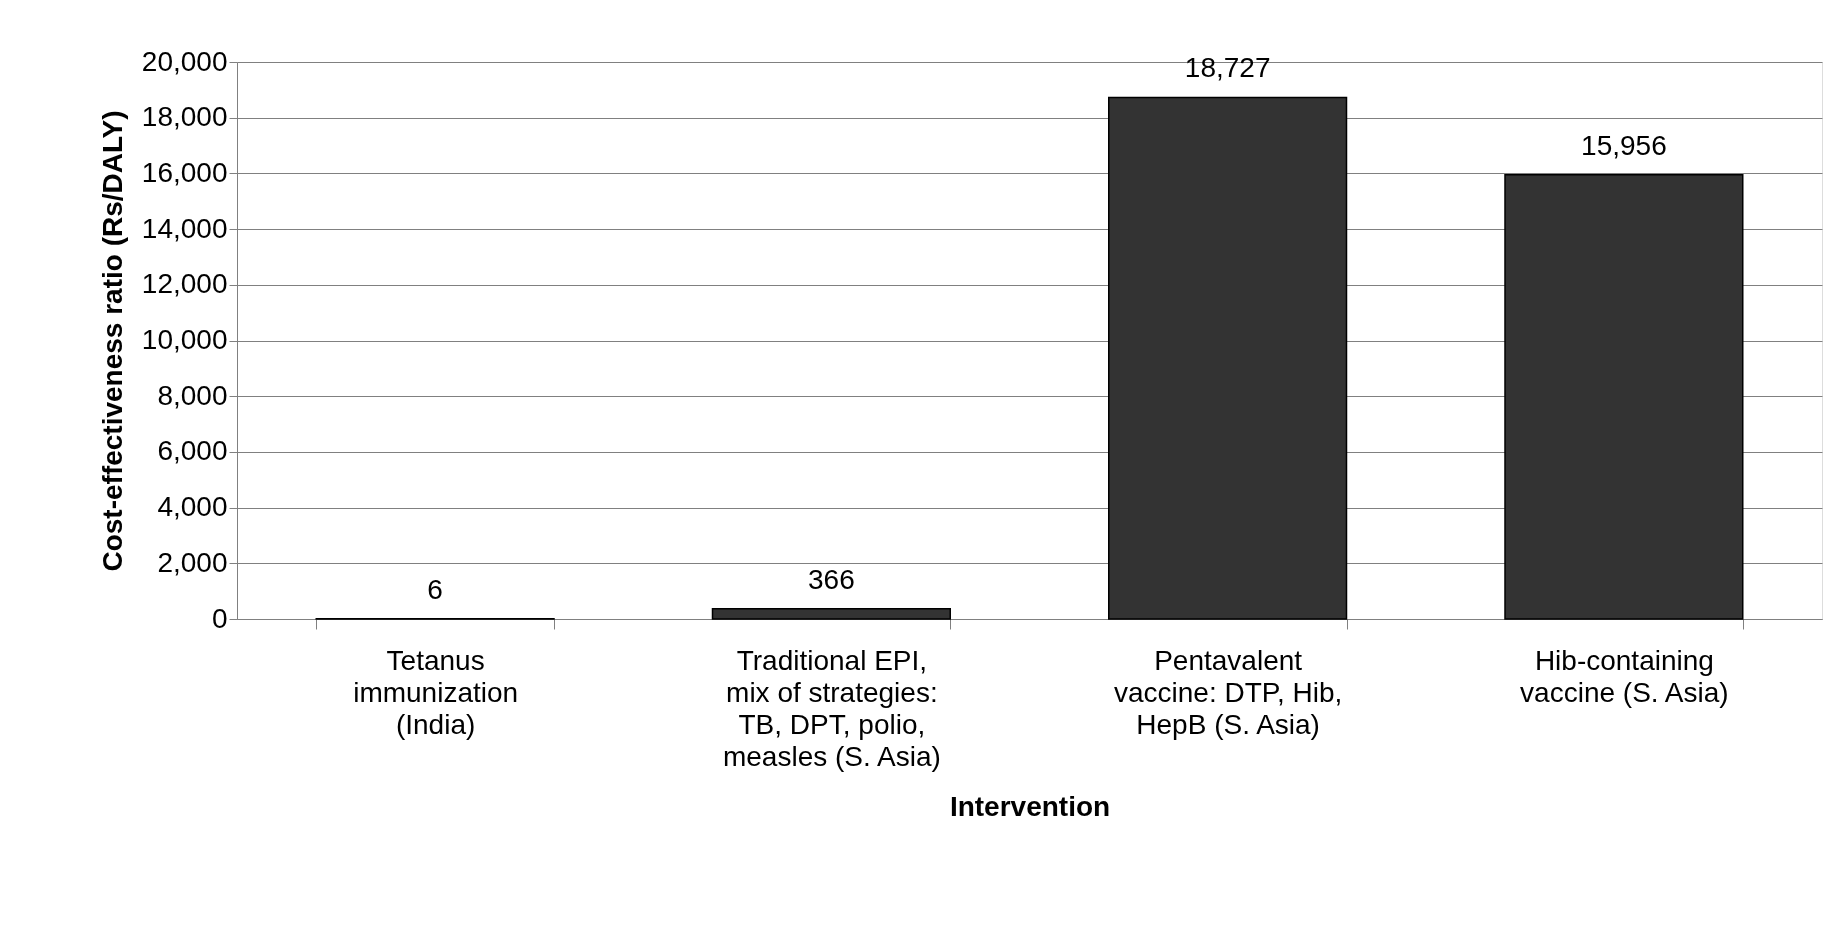  What do you see at coordinates (435, 589) in the screenshot?
I see `data-label: 6` at bounding box center [435, 589].